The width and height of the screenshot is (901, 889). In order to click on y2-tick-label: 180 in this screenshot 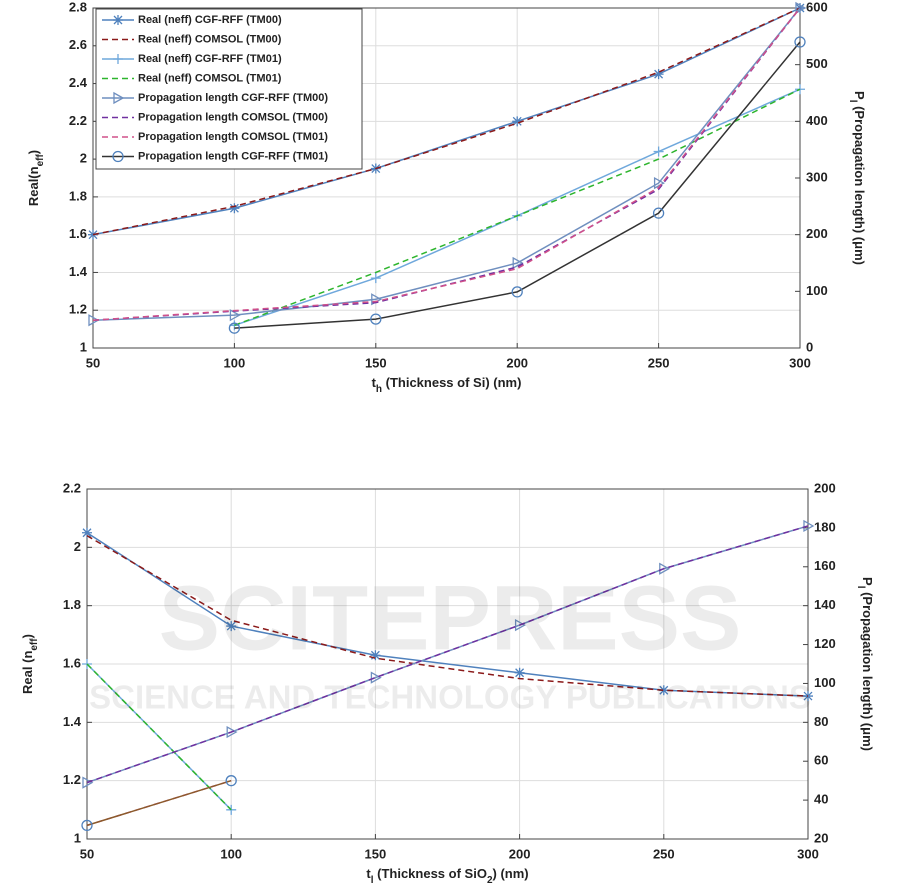, I will do `click(825, 526)`.